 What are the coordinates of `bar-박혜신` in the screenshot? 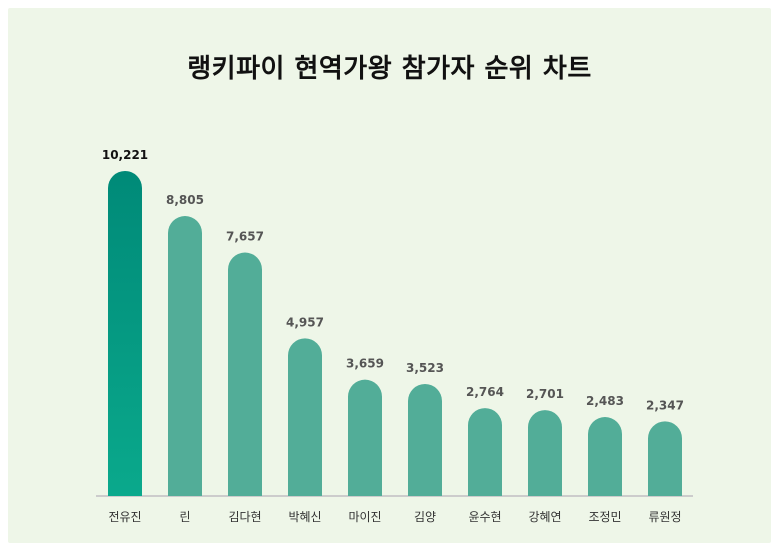 It's located at (305, 417).